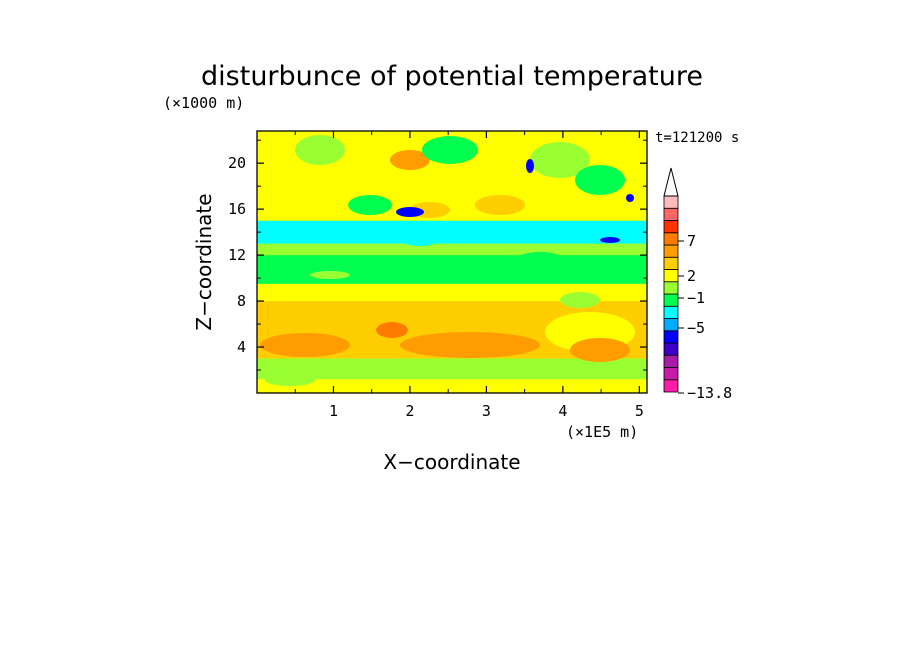 Image resolution: width=904 pixels, height=654 pixels. Describe the element at coordinates (204, 261) in the screenshot. I see `y-axis-label: Z−coordinate` at that location.